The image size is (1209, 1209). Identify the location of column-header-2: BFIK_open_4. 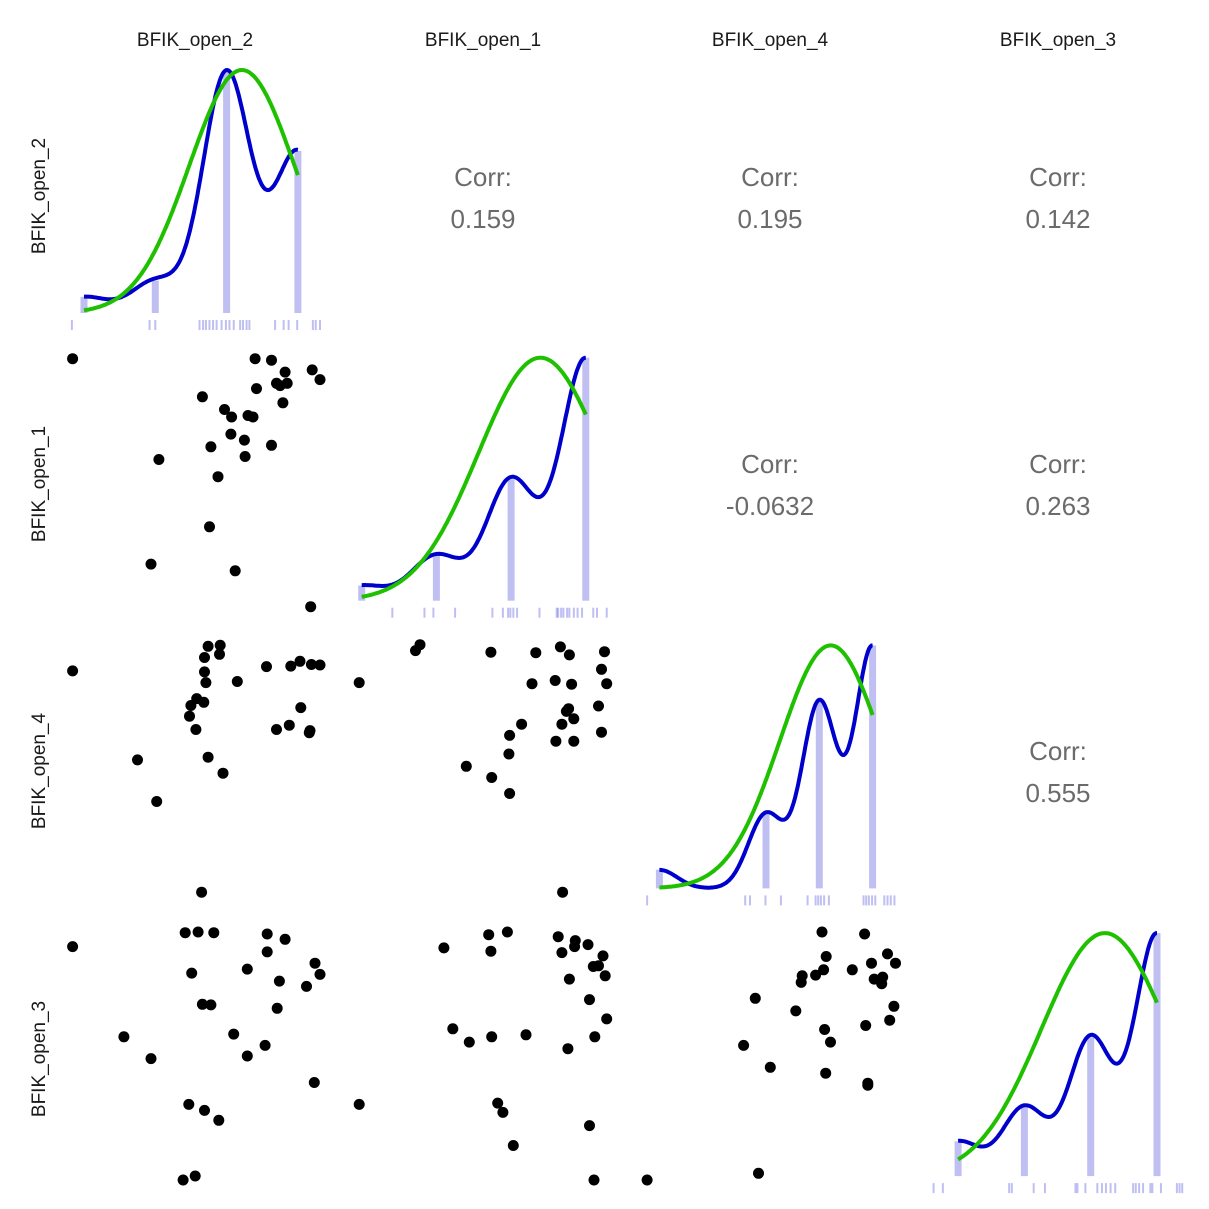
(770, 40).